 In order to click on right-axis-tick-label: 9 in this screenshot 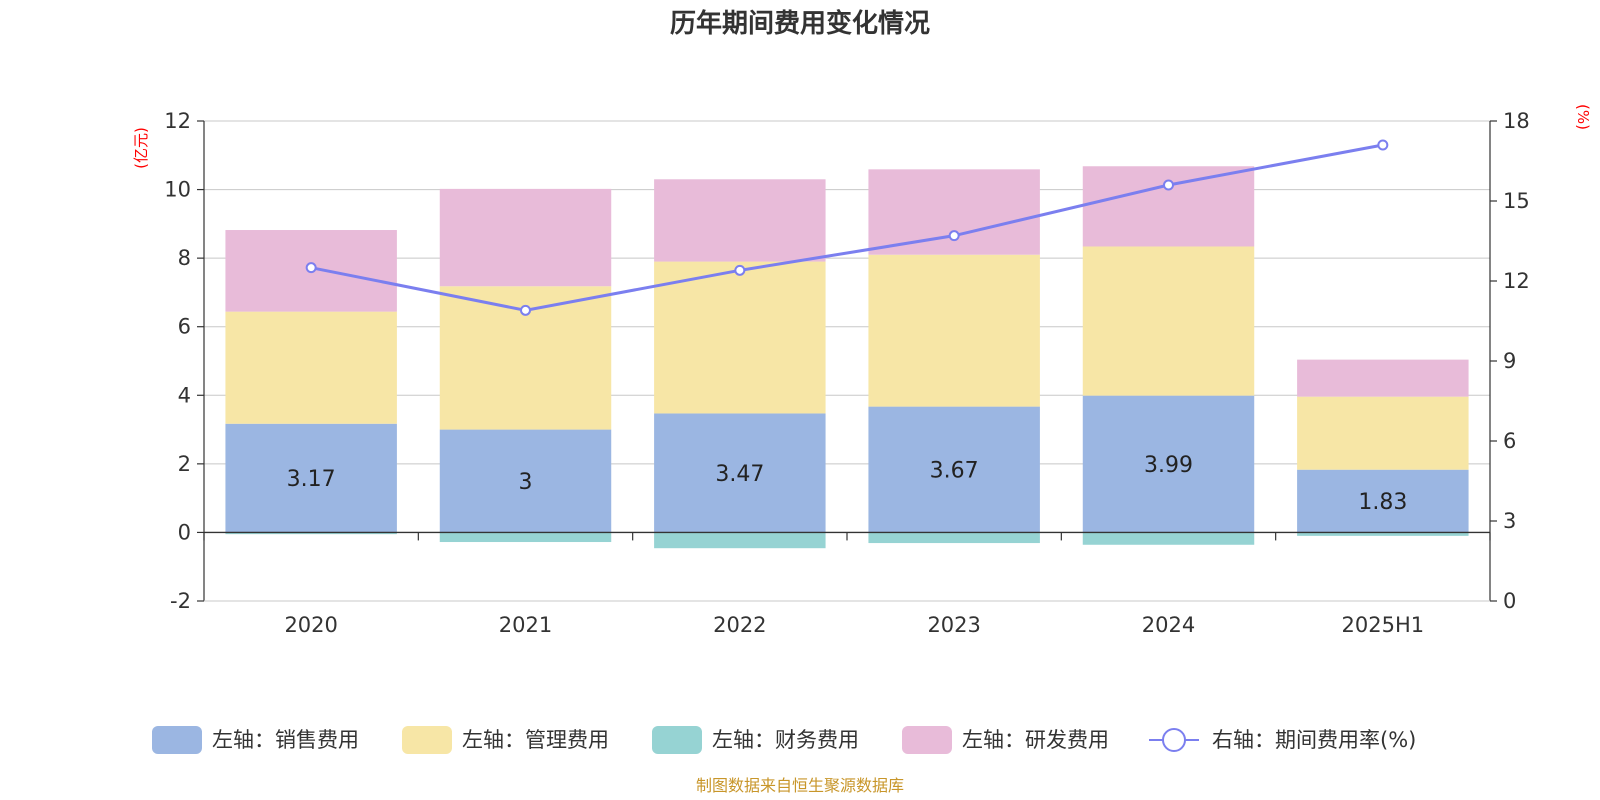, I will do `click(1509, 361)`.